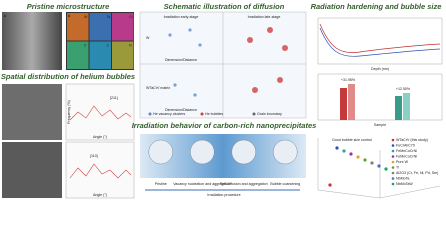 The image size is (446, 240). What do you see at coordinates (86, 17) in the screenshot?
I see `element-label: W` at bounding box center [86, 17].